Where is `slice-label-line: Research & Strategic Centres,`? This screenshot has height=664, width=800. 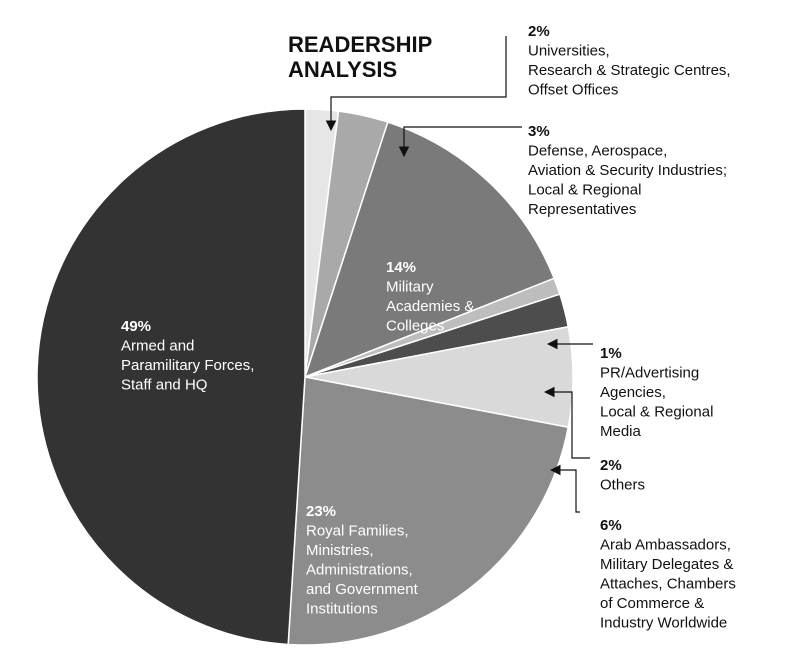 slice-label-line: Research & Strategic Centres, is located at coordinates (629, 70).